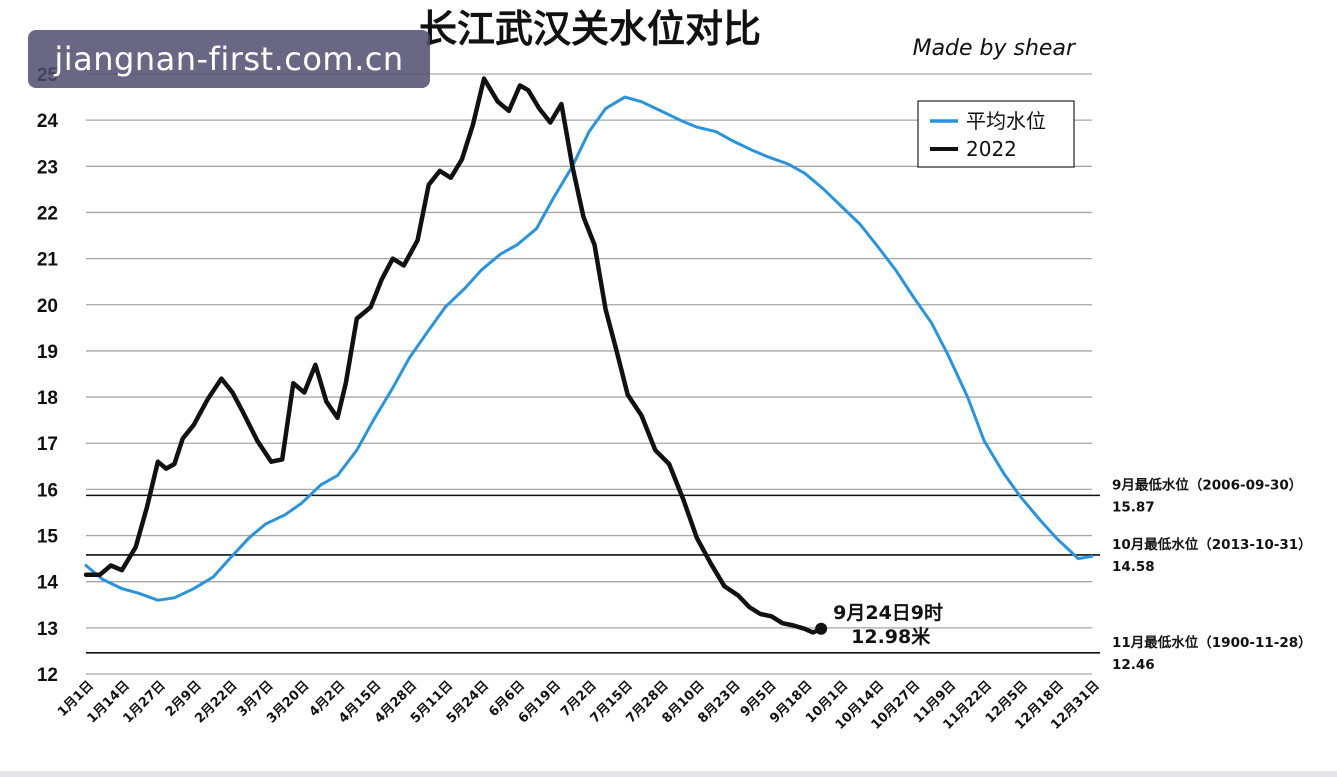  Describe the element at coordinates (1133, 507) in the screenshot. I see `reference-value-0: 15.87` at that location.